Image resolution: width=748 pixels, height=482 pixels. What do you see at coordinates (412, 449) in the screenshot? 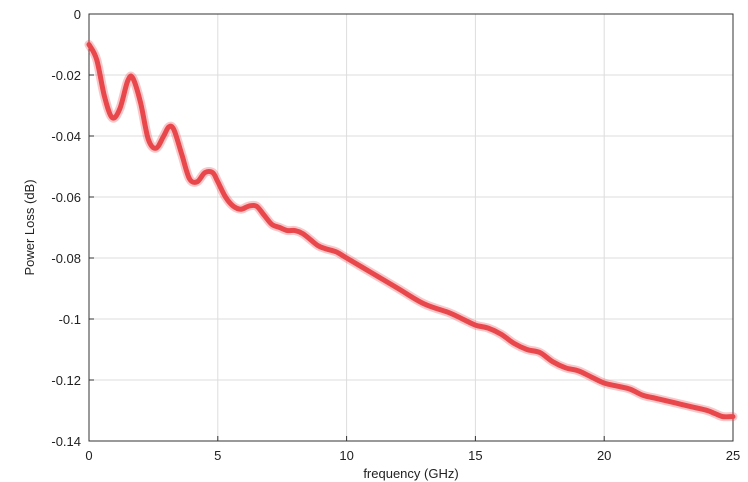
I see `x-axis: 0 5 10 15 20 25` at bounding box center [412, 449].